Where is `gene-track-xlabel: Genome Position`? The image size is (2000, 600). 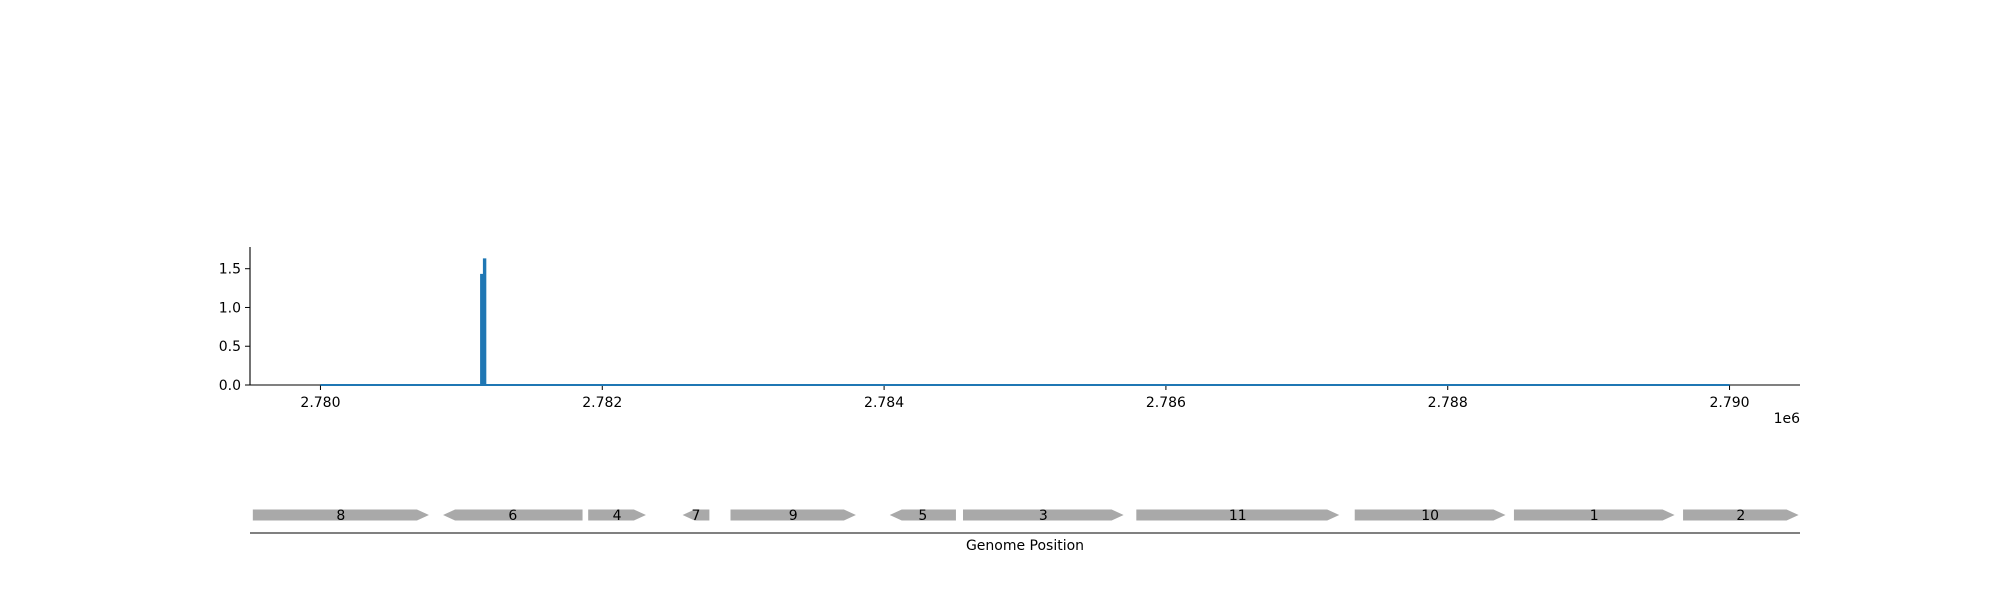
gene-track-xlabel: Genome Position is located at coordinates (1025, 546).